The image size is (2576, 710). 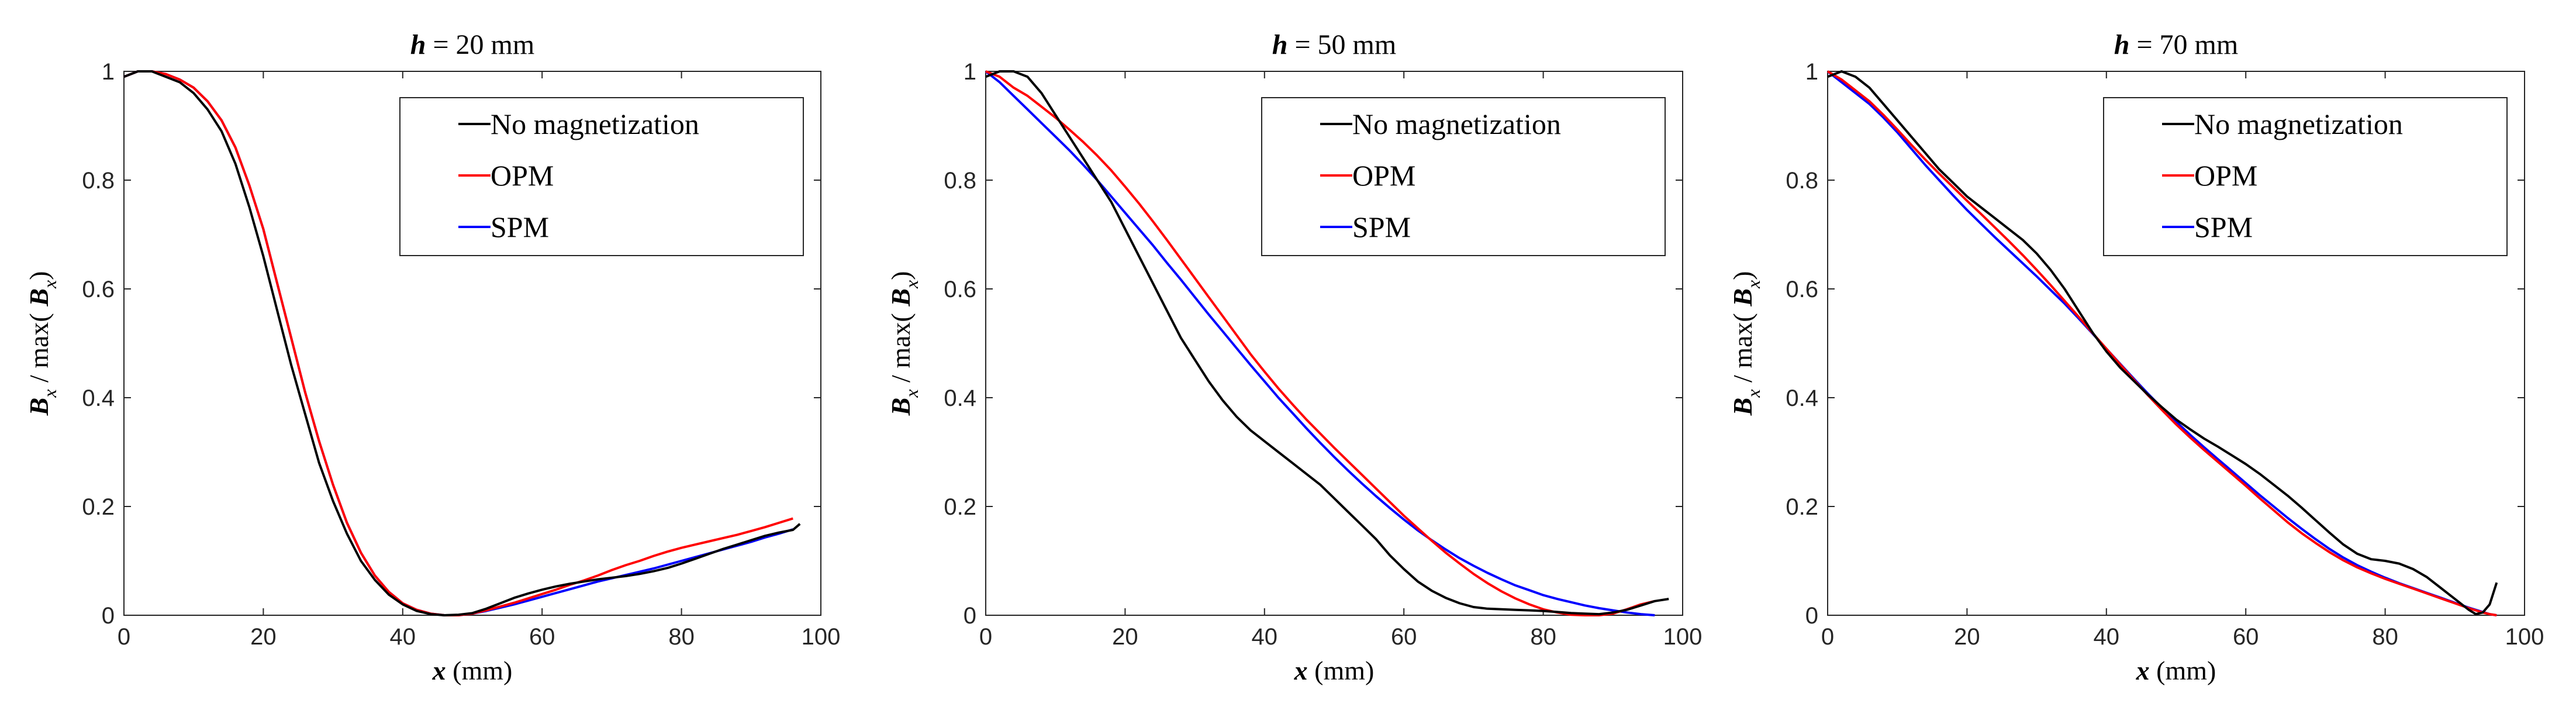 I want to click on chart-title: h = 20 mm, so click(x=472, y=44).